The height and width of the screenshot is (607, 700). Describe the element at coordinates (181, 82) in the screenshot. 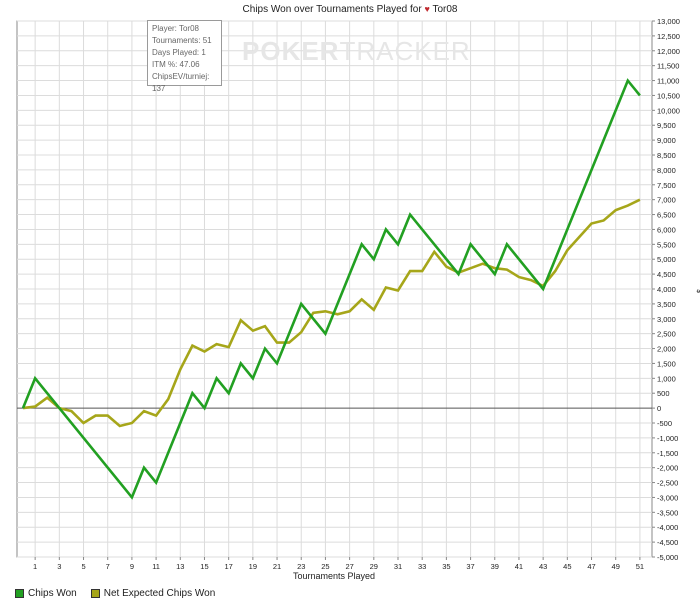

I see `info-chipsev: ChipsEV/turniej: 137` at that location.